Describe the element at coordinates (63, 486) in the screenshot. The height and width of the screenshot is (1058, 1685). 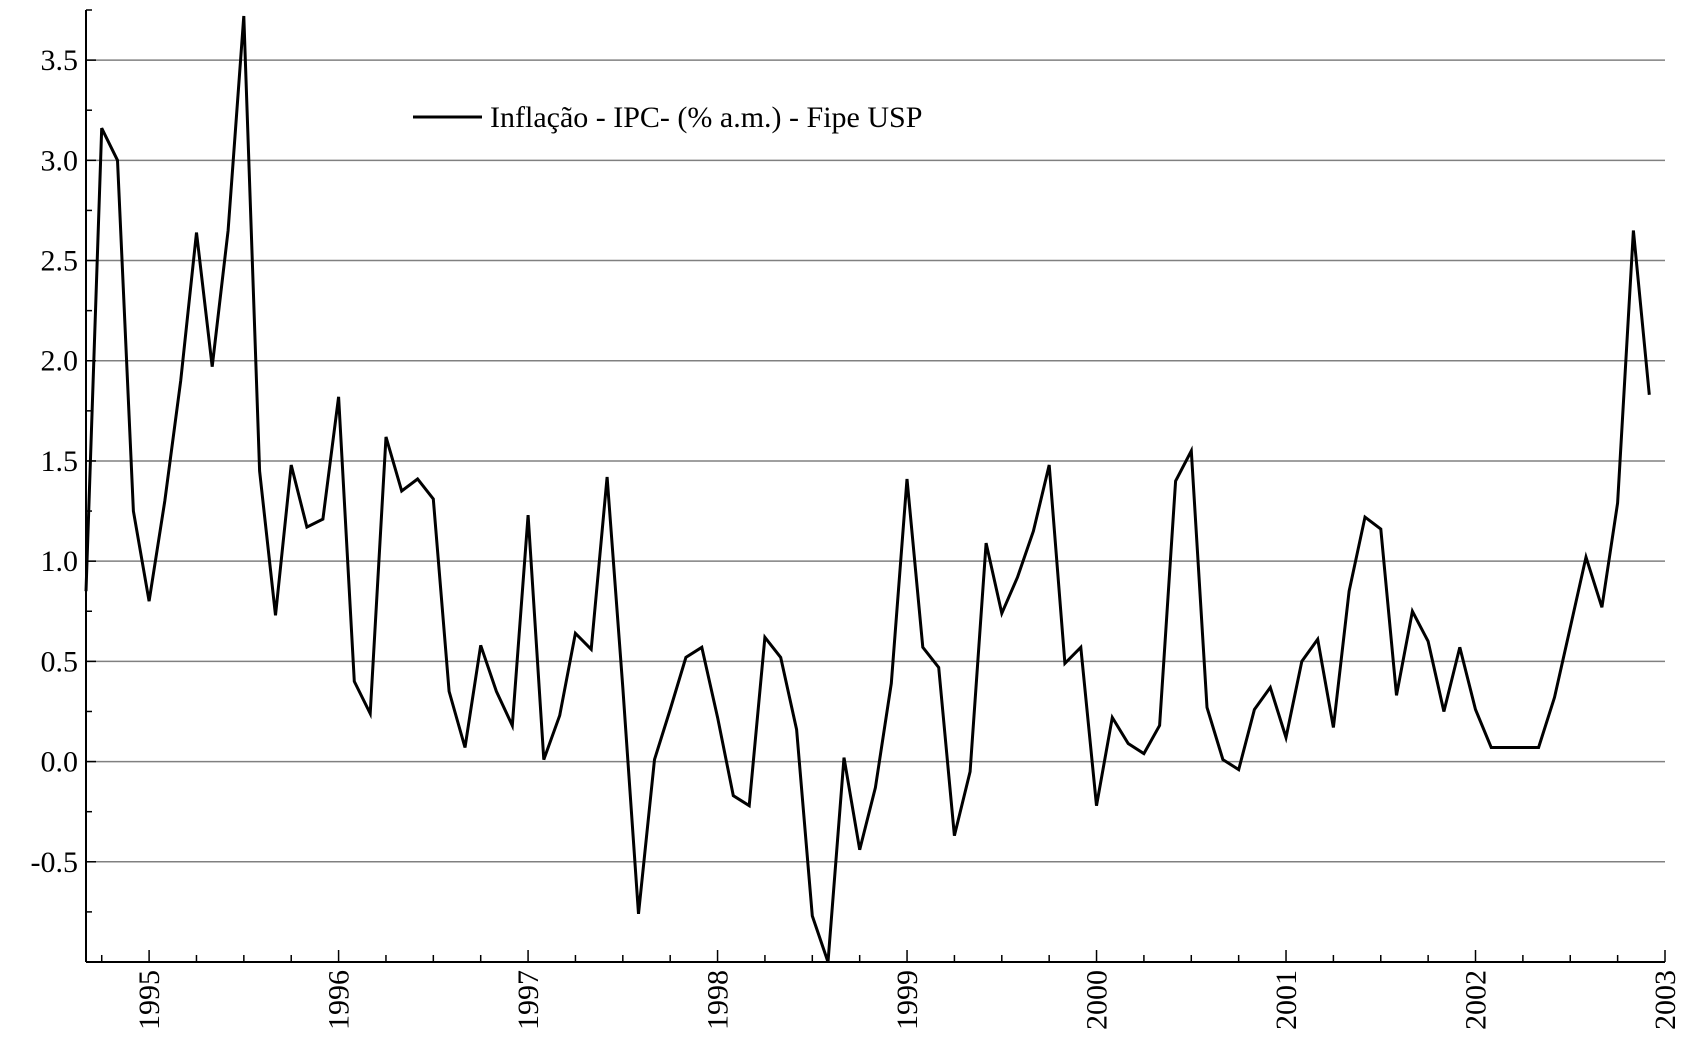
I see `y-ticks: -0.5 0.0 0.5 1.0 1.5 2.0 2.5 3.0 3.5` at that location.